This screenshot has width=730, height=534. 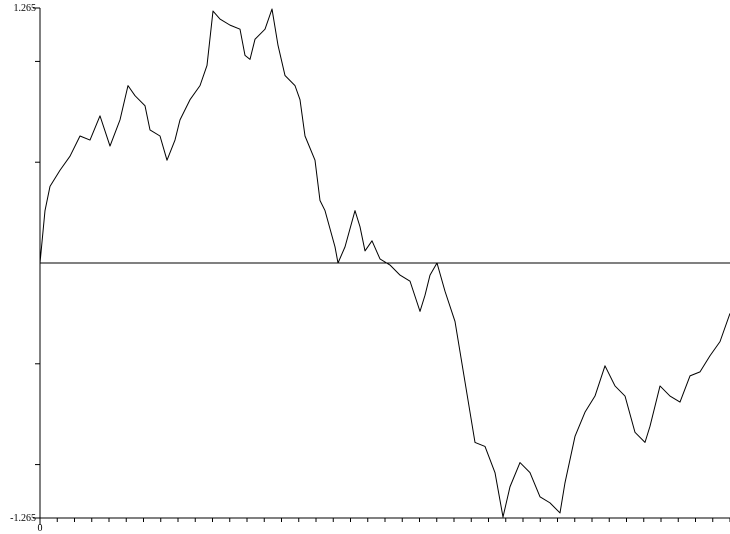 What do you see at coordinates (23, 518) in the screenshot?
I see `y-tick-label: -1.265` at bounding box center [23, 518].